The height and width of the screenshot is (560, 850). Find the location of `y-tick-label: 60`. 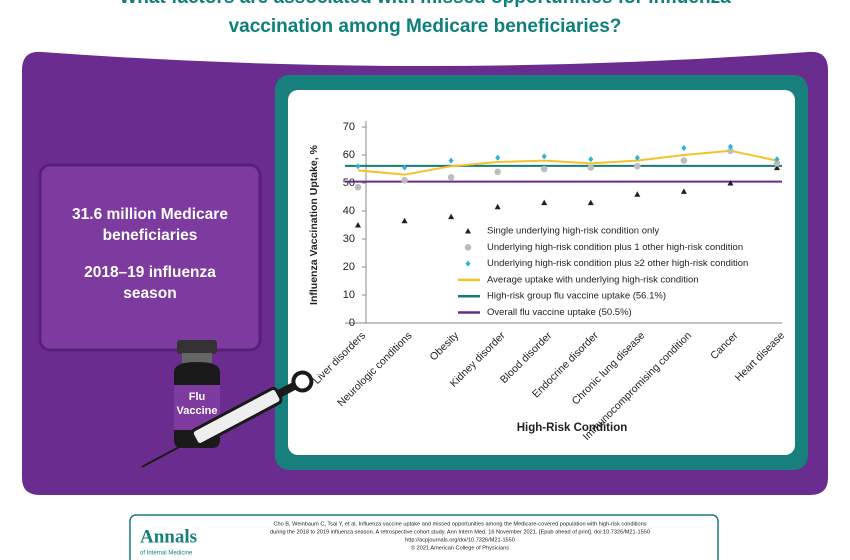

y-tick-label: 60 is located at coordinates (349, 155).